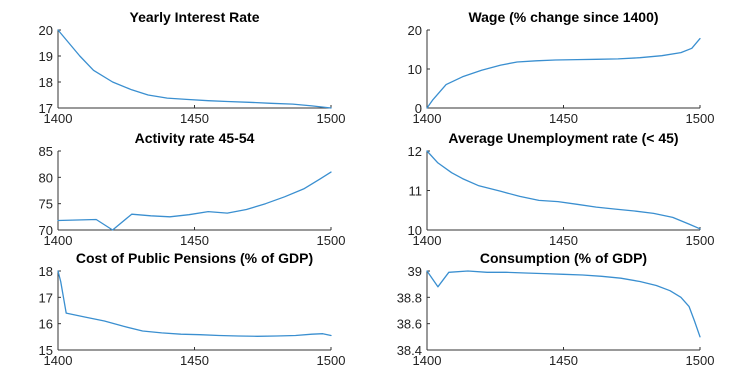 The height and width of the screenshot is (368, 745). I want to click on y-tick-label: 19, so click(46, 56).